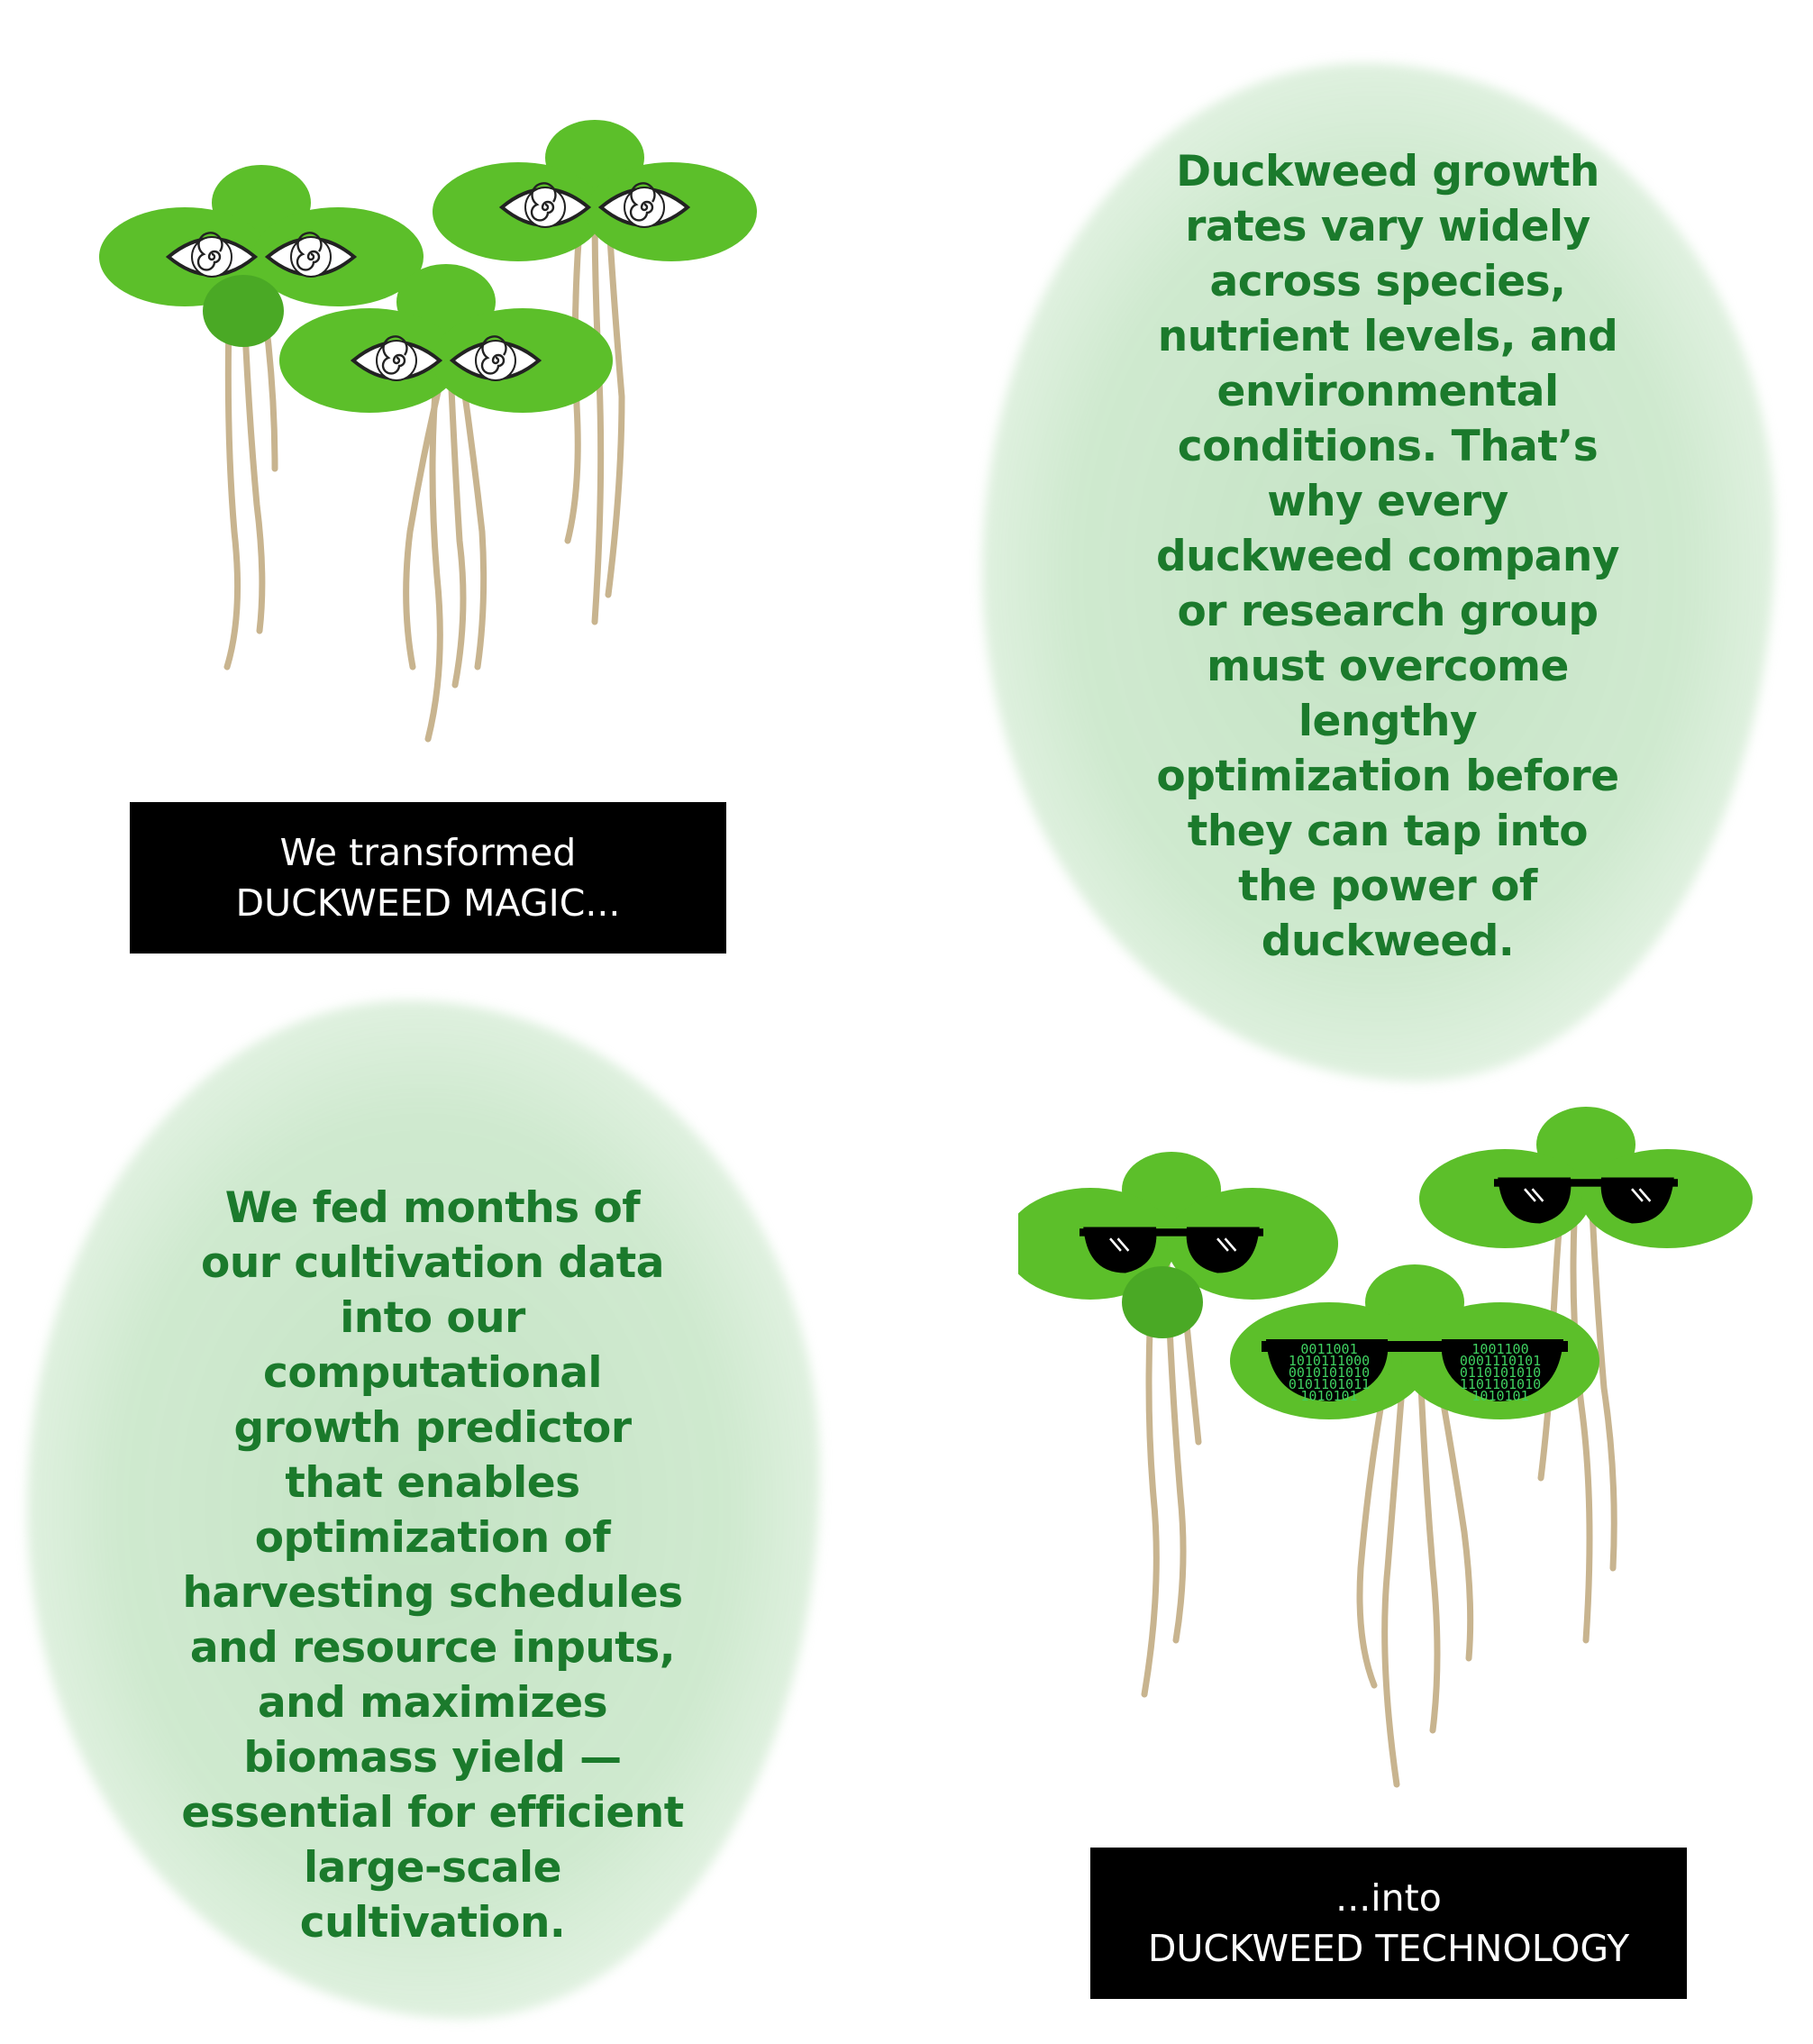 The width and height of the screenshot is (1813, 2044). Describe the element at coordinates (1330, 1372) in the screenshot. I see `binary-digits: 0010101010` at that location.